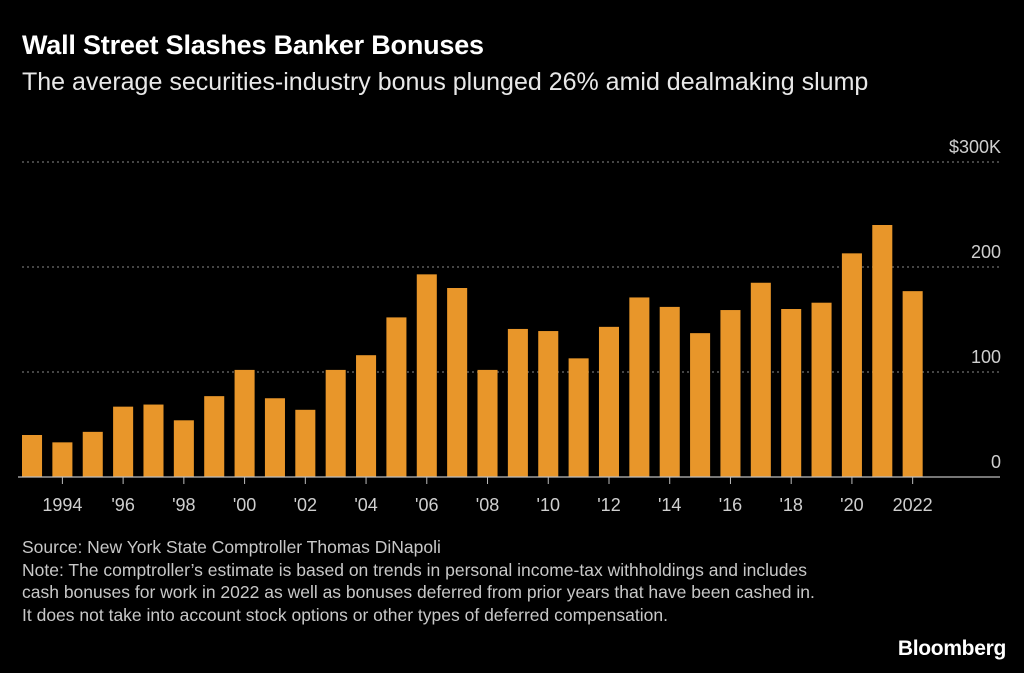  I want to click on bloomberg-logo: Bloomberg, so click(951, 648).